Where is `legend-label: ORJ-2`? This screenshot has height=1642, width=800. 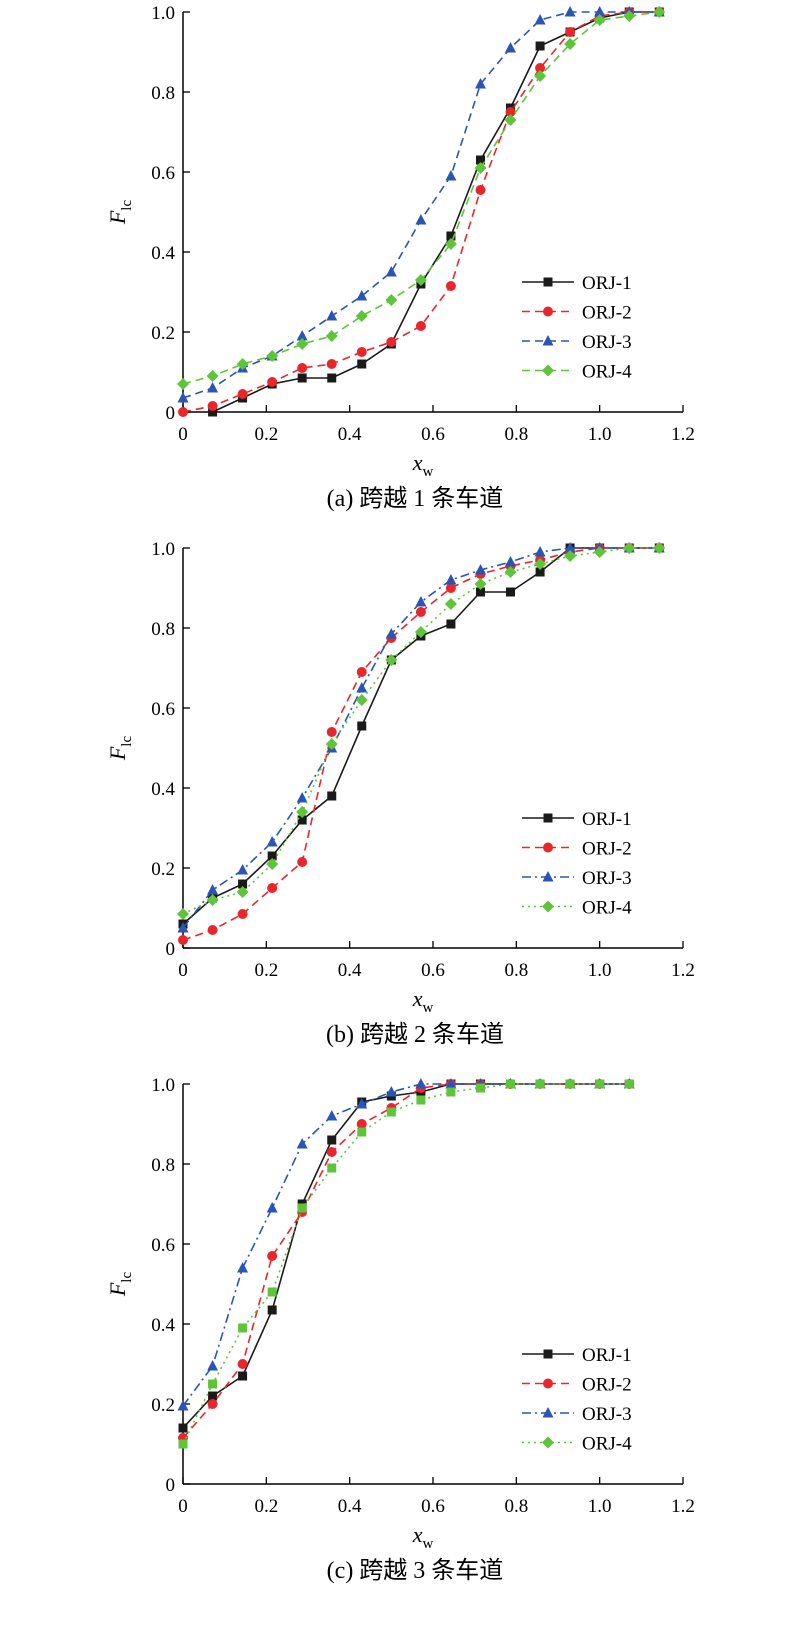 legend-label: ORJ-2 is located at coordinates (607, 1385).